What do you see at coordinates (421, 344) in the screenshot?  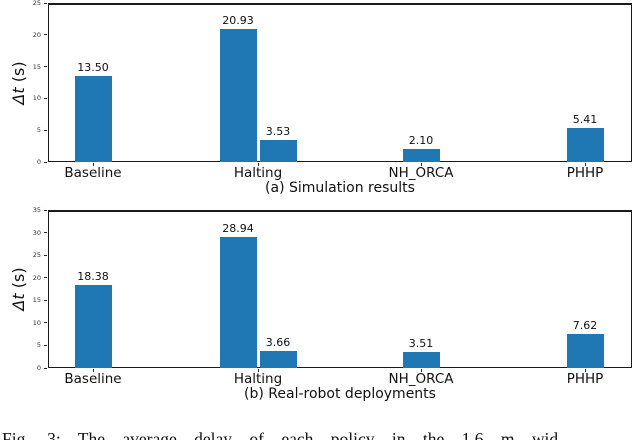 I see `bar-value-label: 3.51` at bounding box center [421, 344].